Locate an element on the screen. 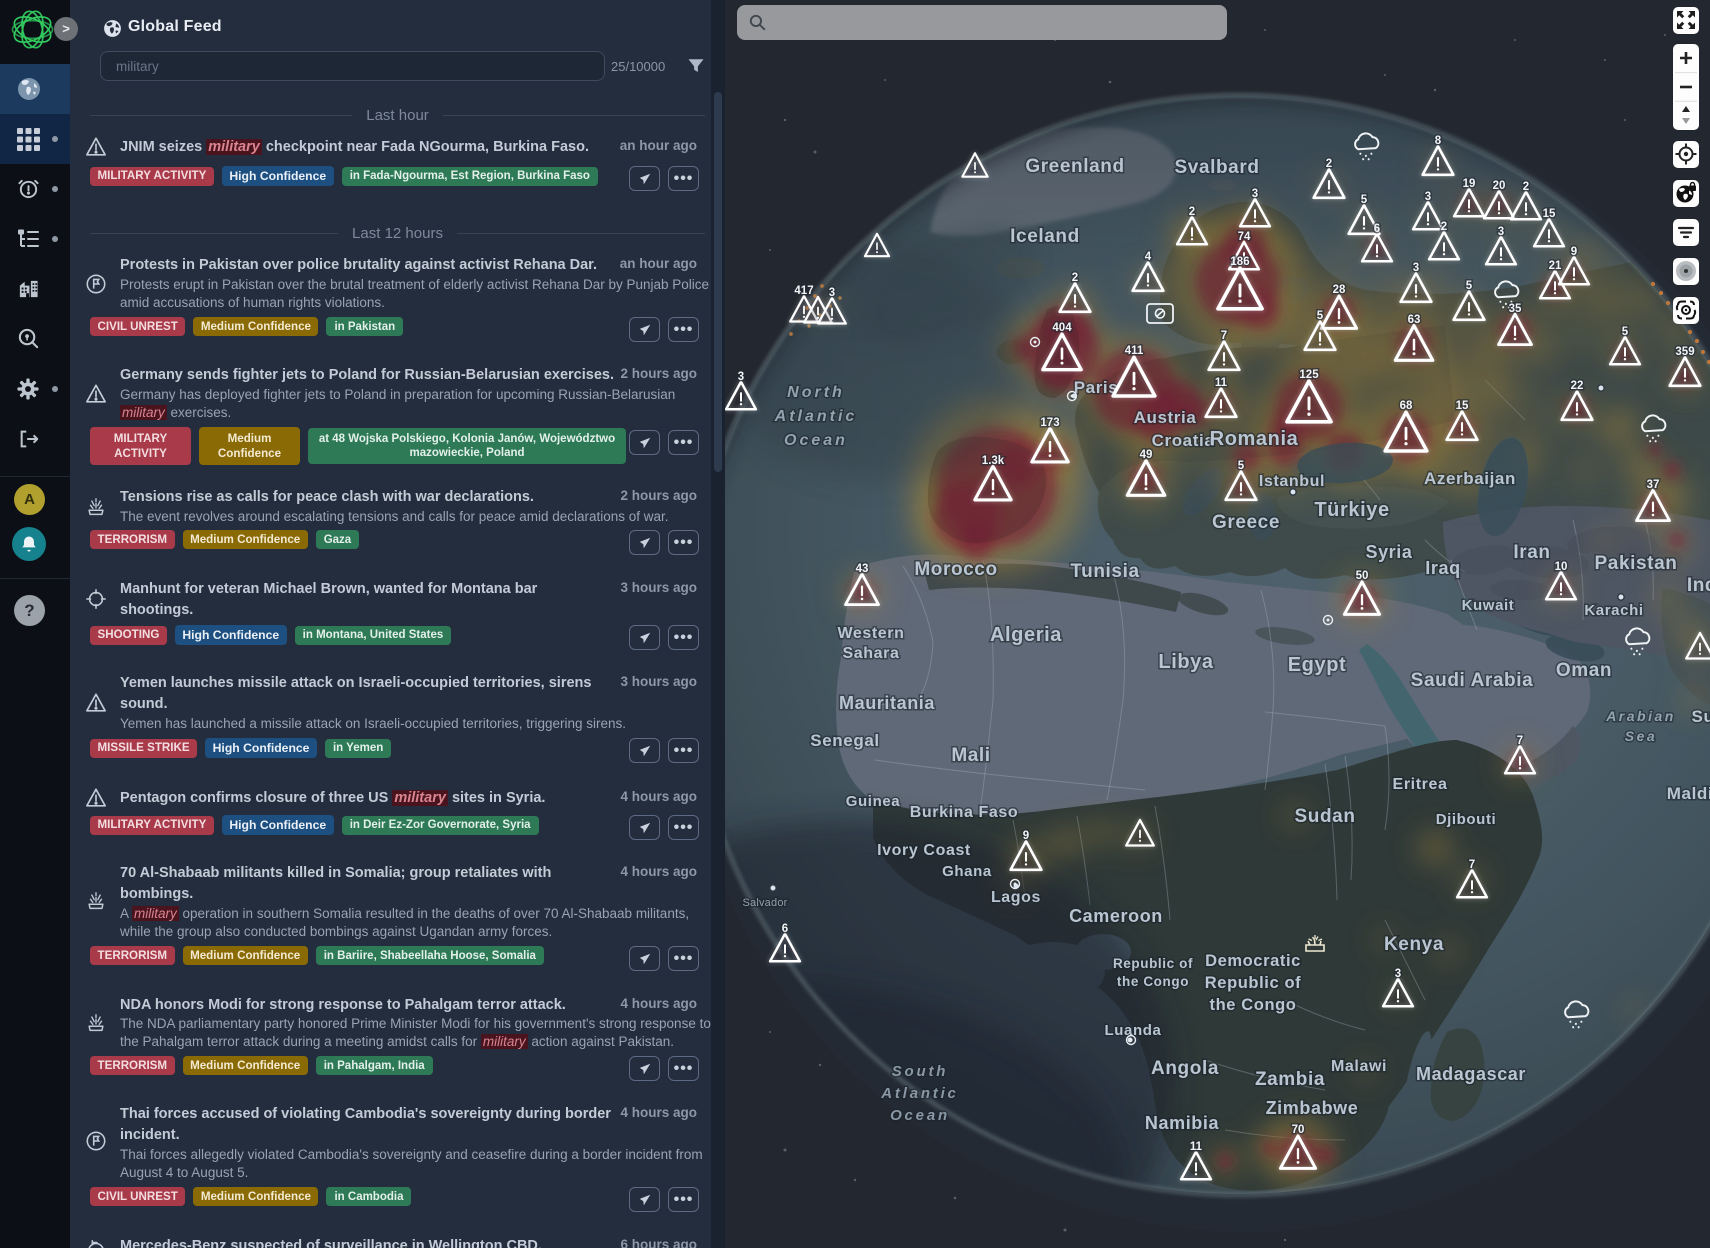  svg-text: Mali is located at coordinates (970, 755).